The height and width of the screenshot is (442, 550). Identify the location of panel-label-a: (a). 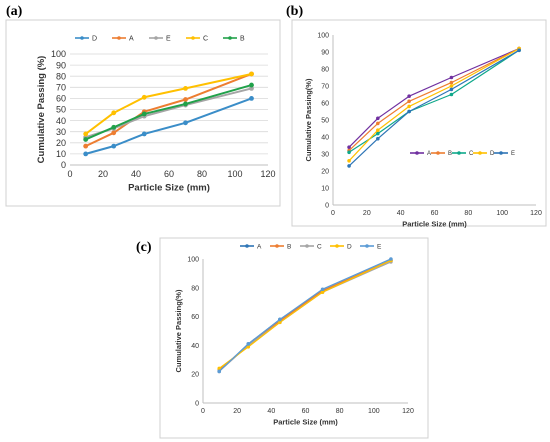
(14, 11).